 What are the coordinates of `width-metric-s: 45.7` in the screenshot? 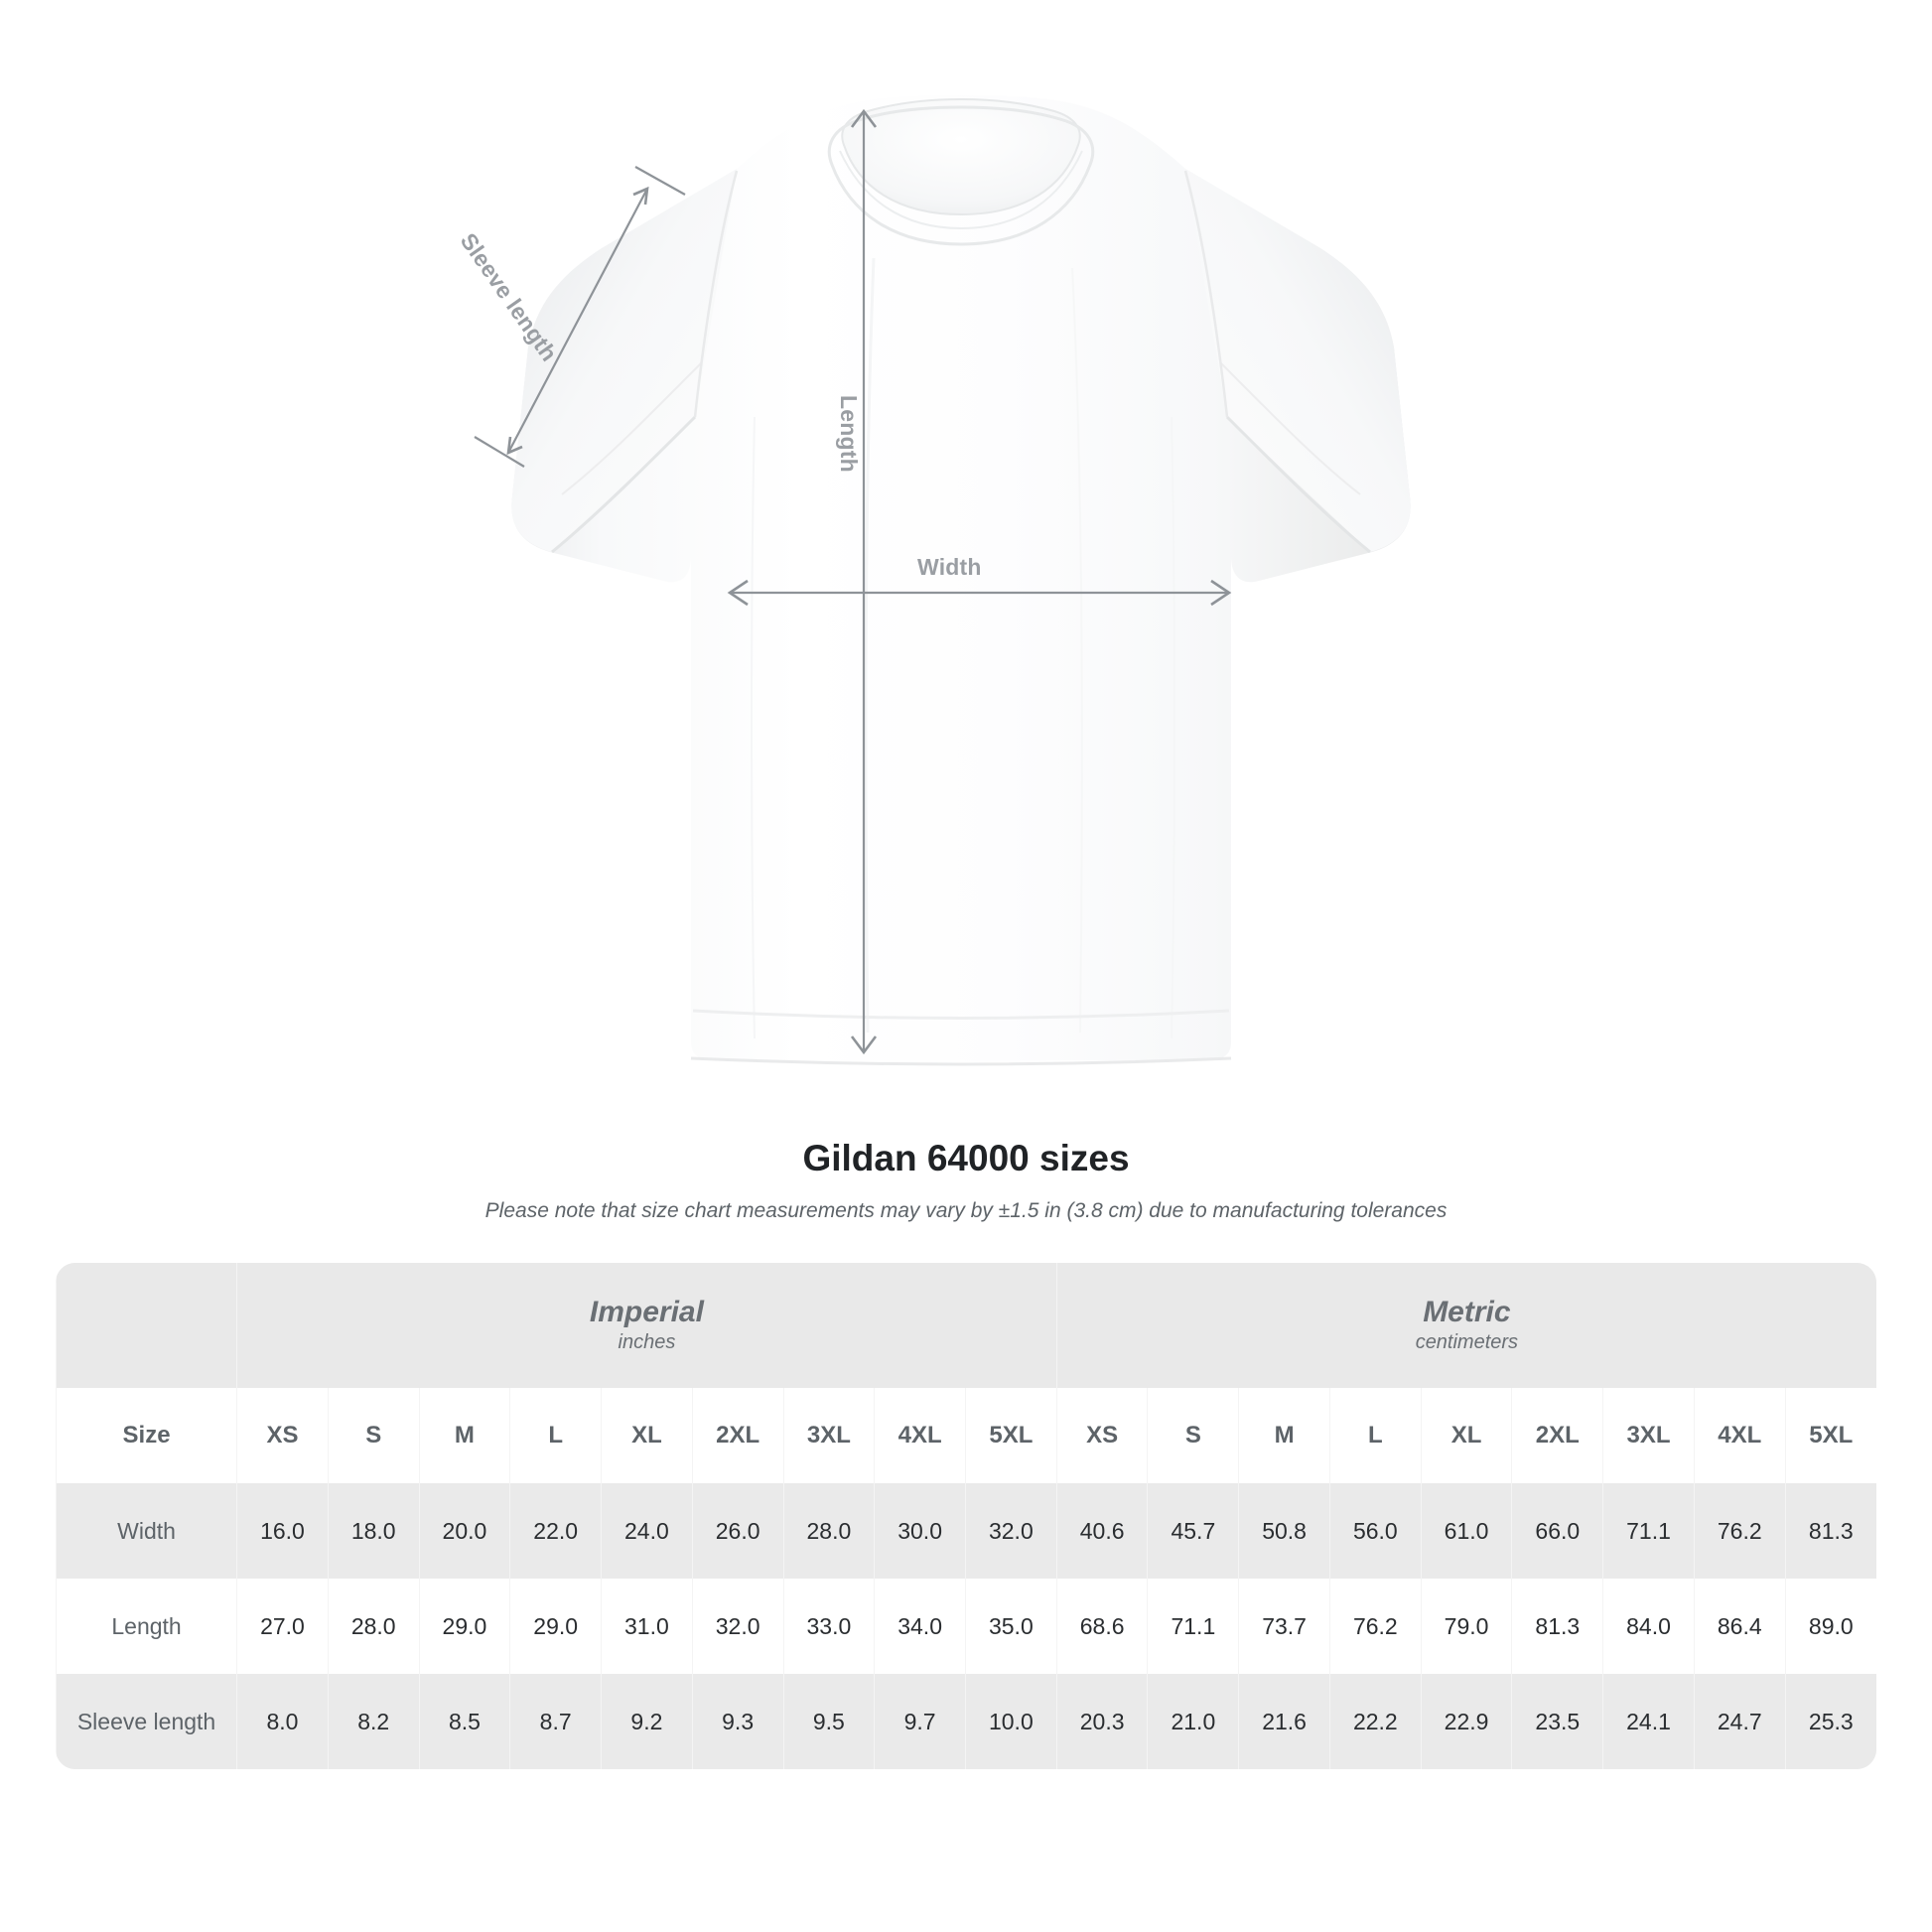 It's located at (1193, 1531).